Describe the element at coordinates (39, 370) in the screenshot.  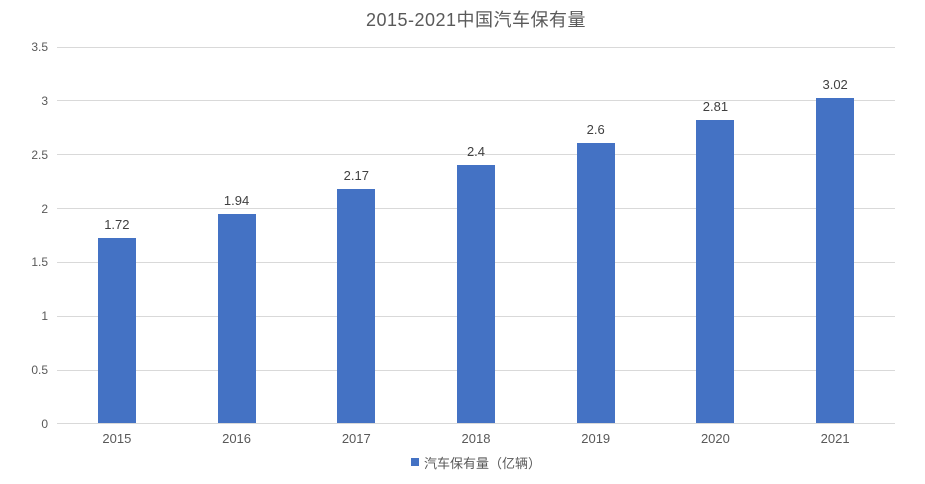
I see `y-axis-tick-label: 0.5` at that location.